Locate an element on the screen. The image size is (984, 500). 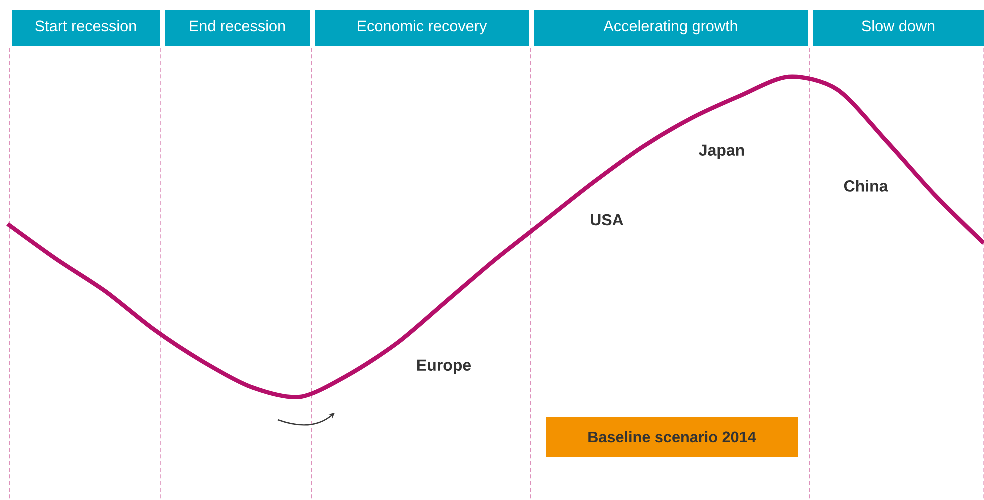
text: Baseline scenario 2014 is located at coordinates (672, 437).